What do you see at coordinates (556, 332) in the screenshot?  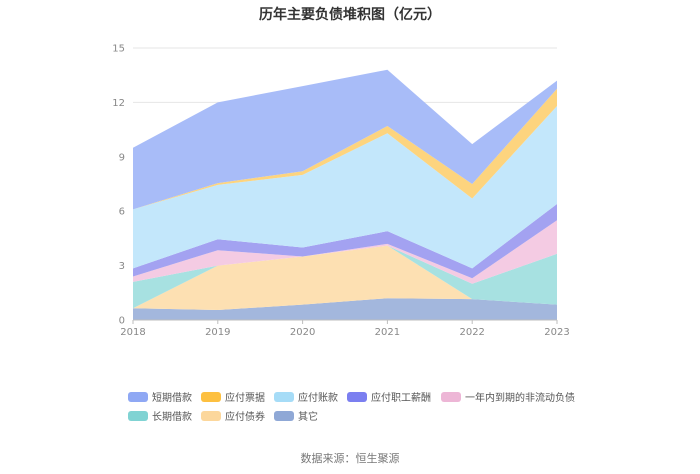 I see `x-tick-label: 2023` at bounding box center [556, 332].